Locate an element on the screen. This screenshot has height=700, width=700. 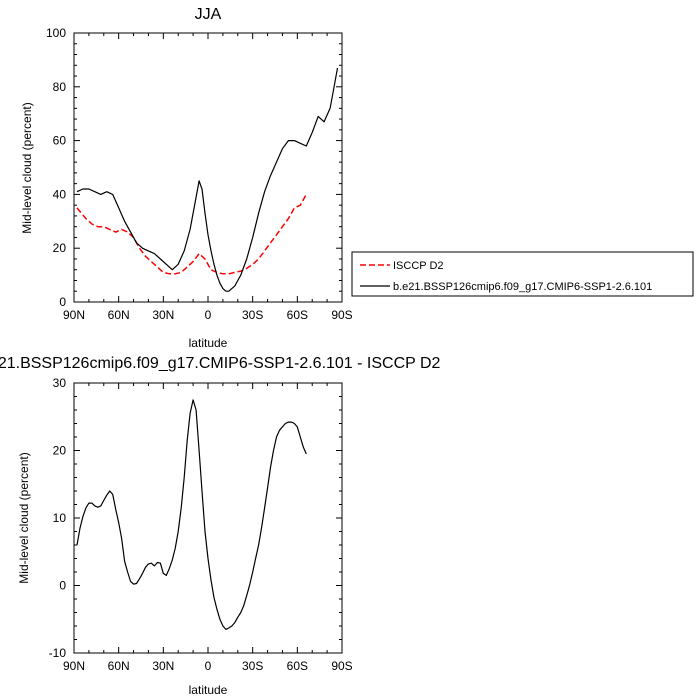
top-y-tick-label: 100 is located at coordinates (56, 33).